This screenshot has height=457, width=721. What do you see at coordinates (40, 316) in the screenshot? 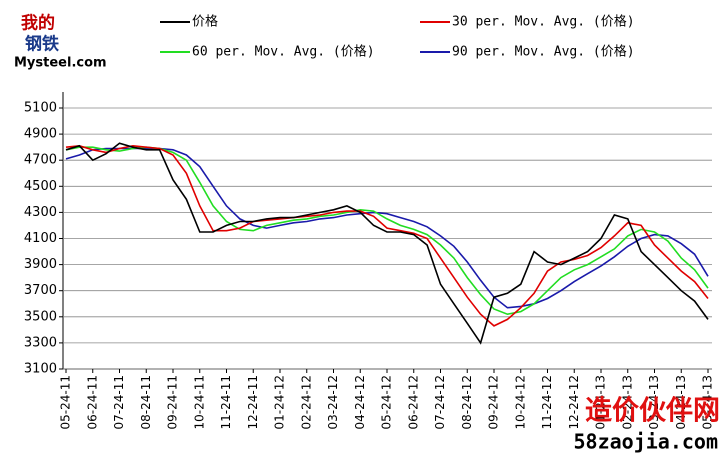
I see `y-tick-label: 3500` at bounding box center [40, 316].